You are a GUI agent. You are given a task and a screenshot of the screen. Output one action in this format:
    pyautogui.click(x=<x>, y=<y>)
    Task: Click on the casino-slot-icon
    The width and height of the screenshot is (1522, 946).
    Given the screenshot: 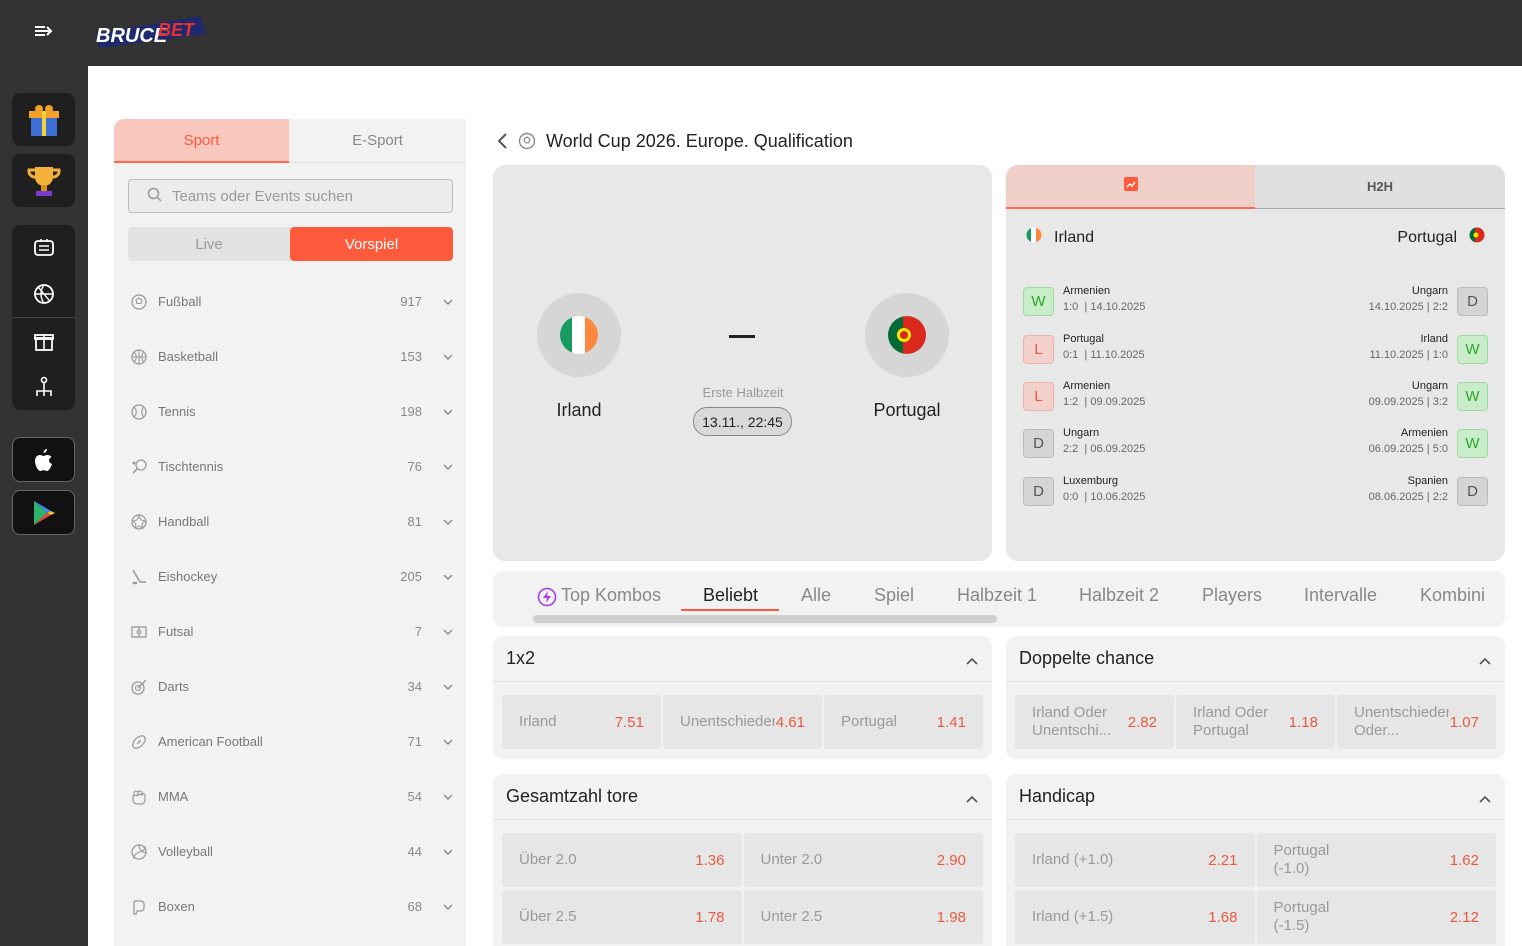 What is the action you would take?
    pyautogui.click(x=43, y=248)
    